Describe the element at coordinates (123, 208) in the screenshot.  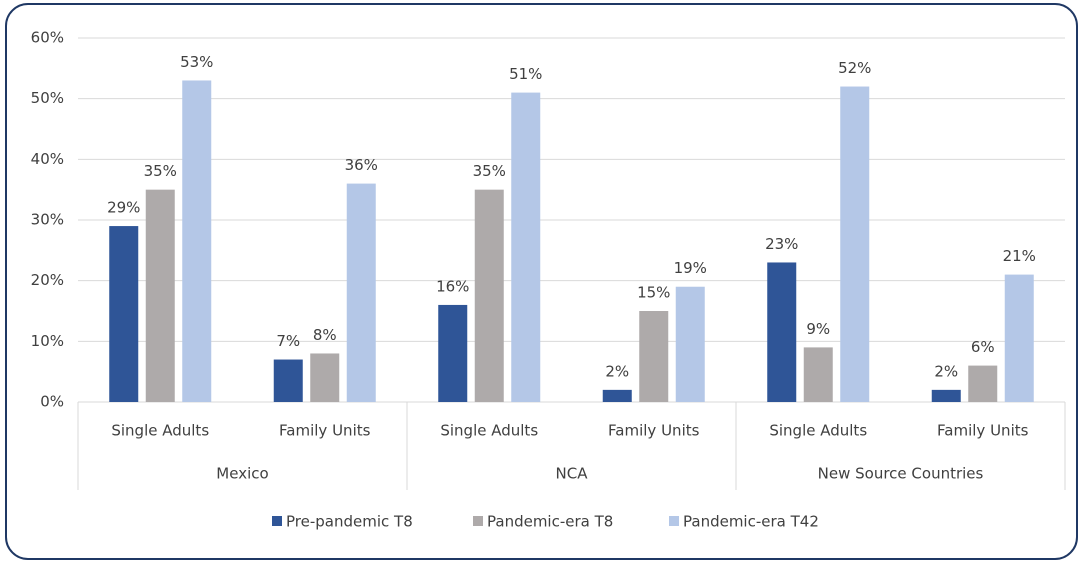
I see `value-label: 29%` at that location.